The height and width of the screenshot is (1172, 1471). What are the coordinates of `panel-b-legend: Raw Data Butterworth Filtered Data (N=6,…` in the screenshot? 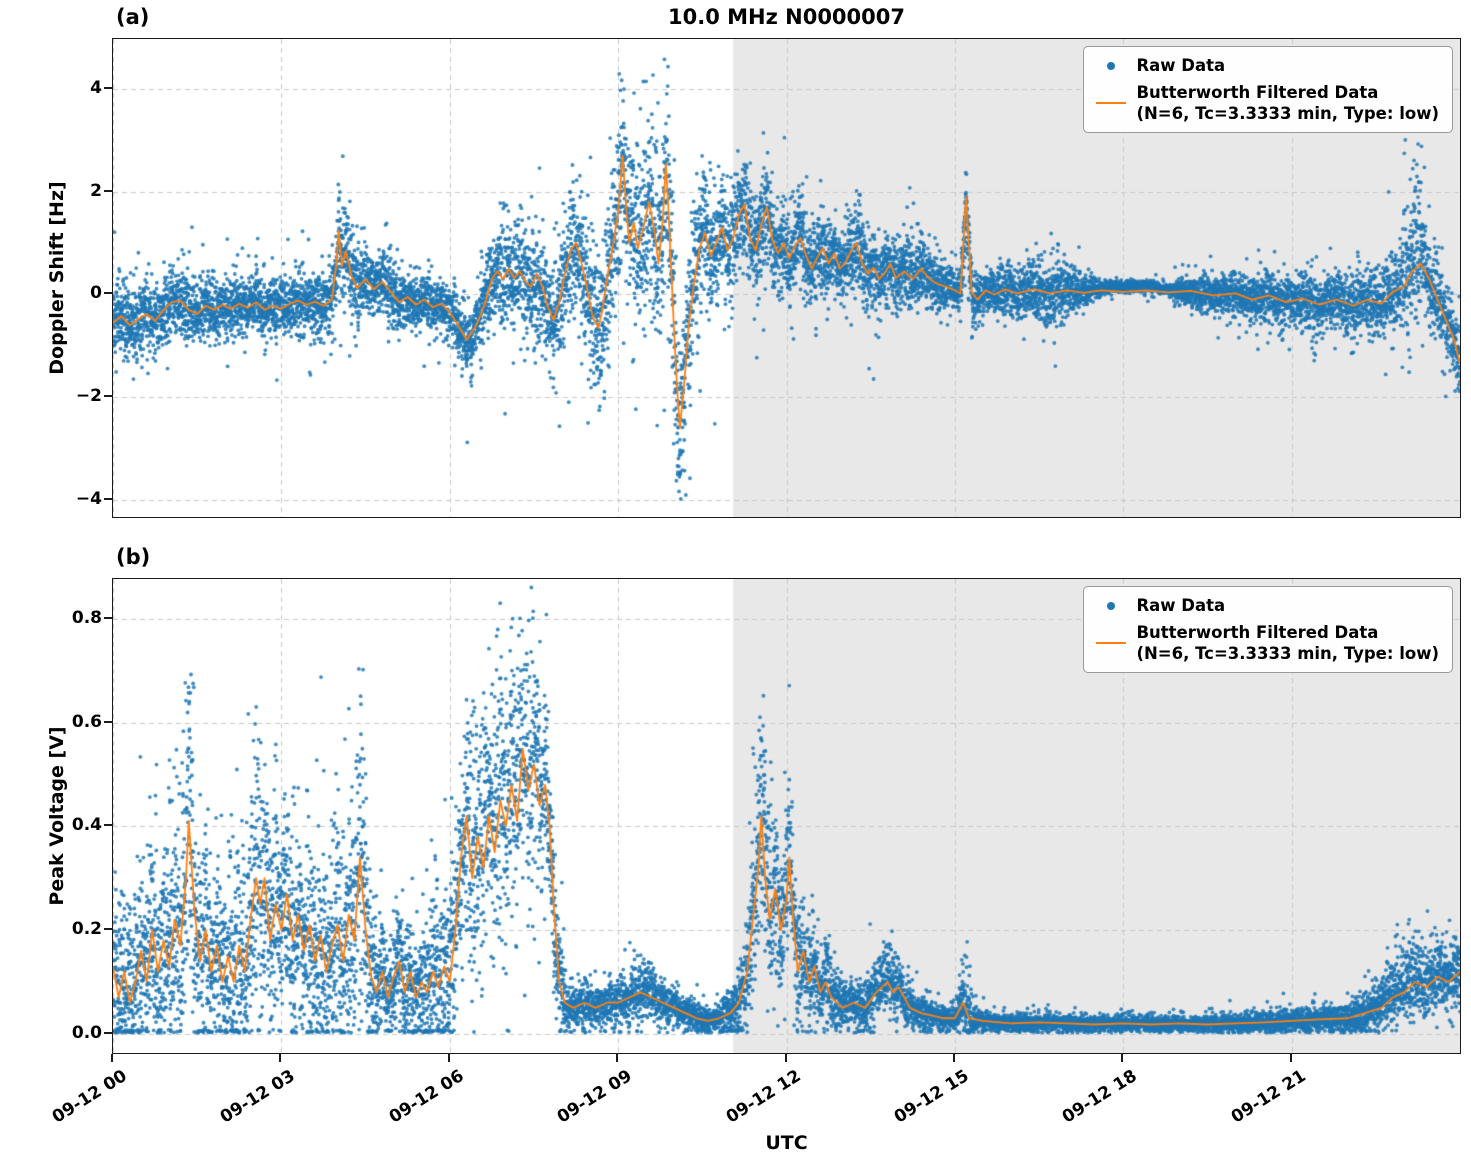 It's located at (1268, 630).